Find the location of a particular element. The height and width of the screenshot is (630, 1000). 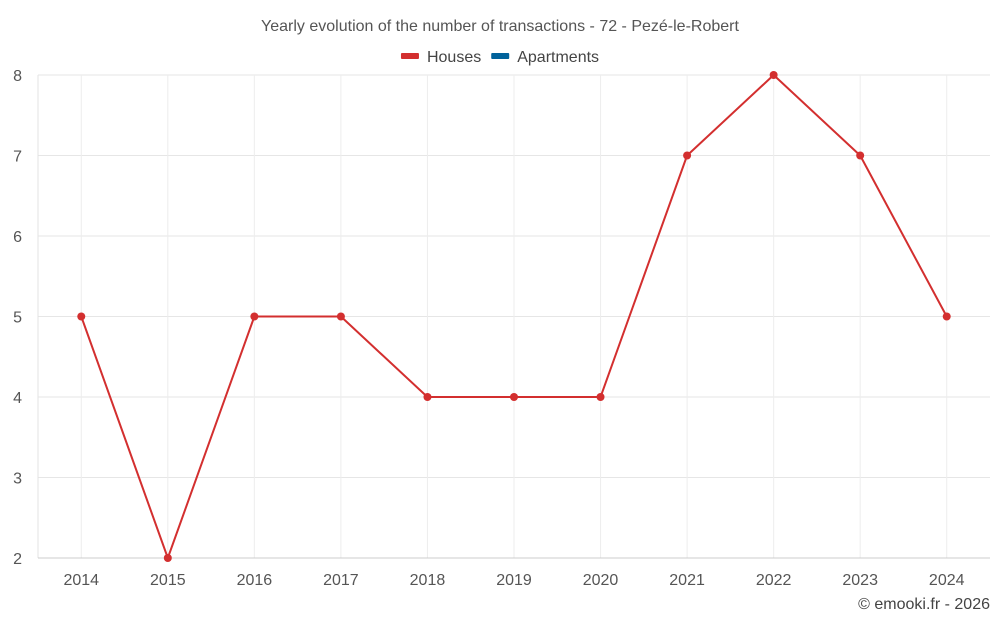

x-tick-label: 2015 is located at coordinates (168, 580).